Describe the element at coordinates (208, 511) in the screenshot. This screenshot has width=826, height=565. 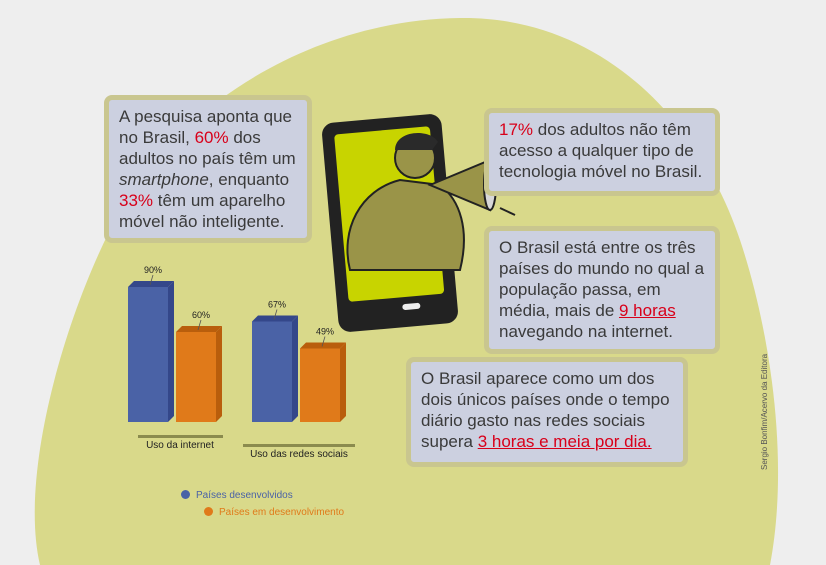
I see `legend-dot-developing` at that location.